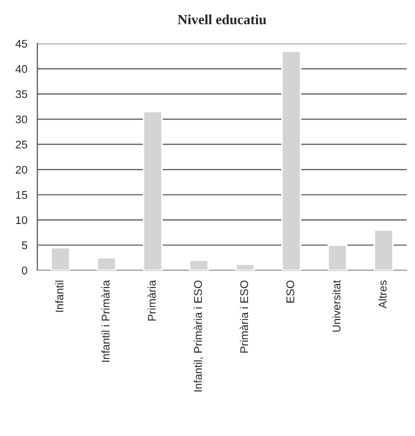 Image resolution: width=415 pixels, height=436 pixels. I want to click on y-tick-label: 0, so click(25, 270).